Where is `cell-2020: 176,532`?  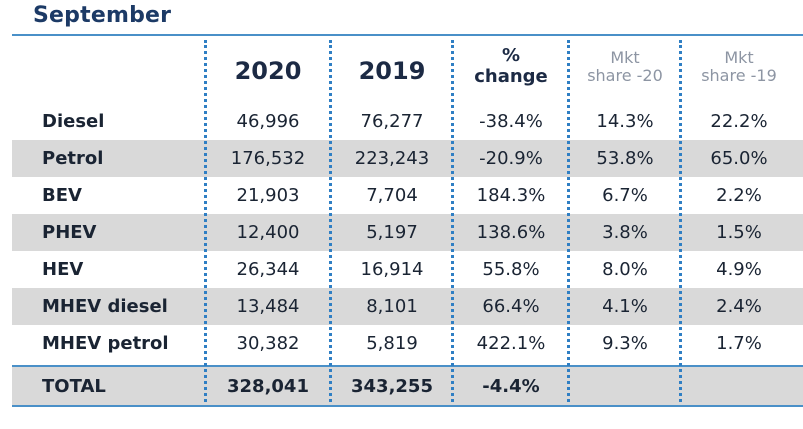
cell-2020: 176,532 is located at coordinates (268, 158).